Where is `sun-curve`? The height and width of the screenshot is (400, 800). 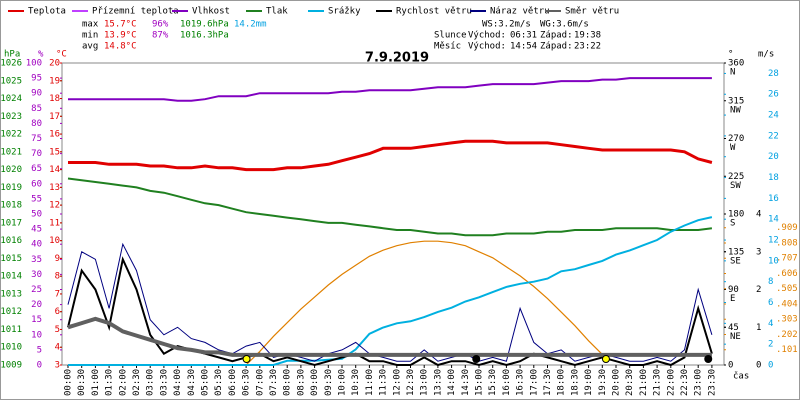 sun-curve is located at coordinates (424, 303).